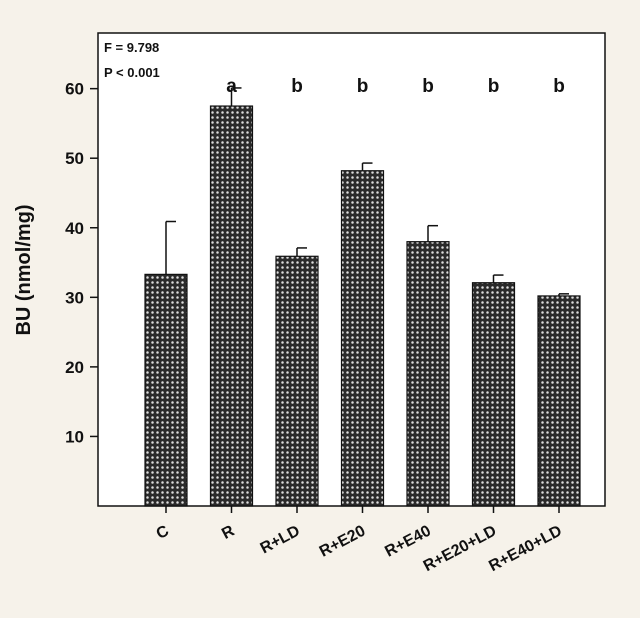 The height and width of the screenshot is (618, 640). What do you see at coordinates (408, 541) in the screenshot?
I see `x-tick-label: R+E40` at bounding box center [408, 541].